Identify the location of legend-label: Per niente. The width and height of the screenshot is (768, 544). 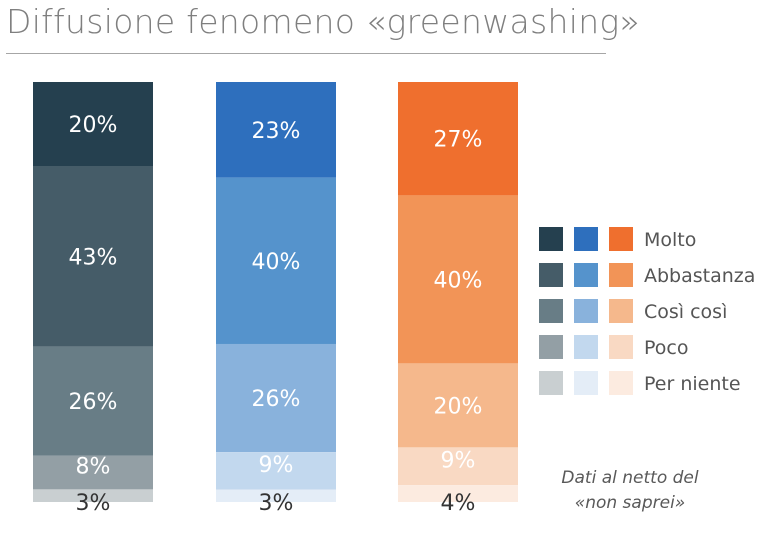
(692, 384).